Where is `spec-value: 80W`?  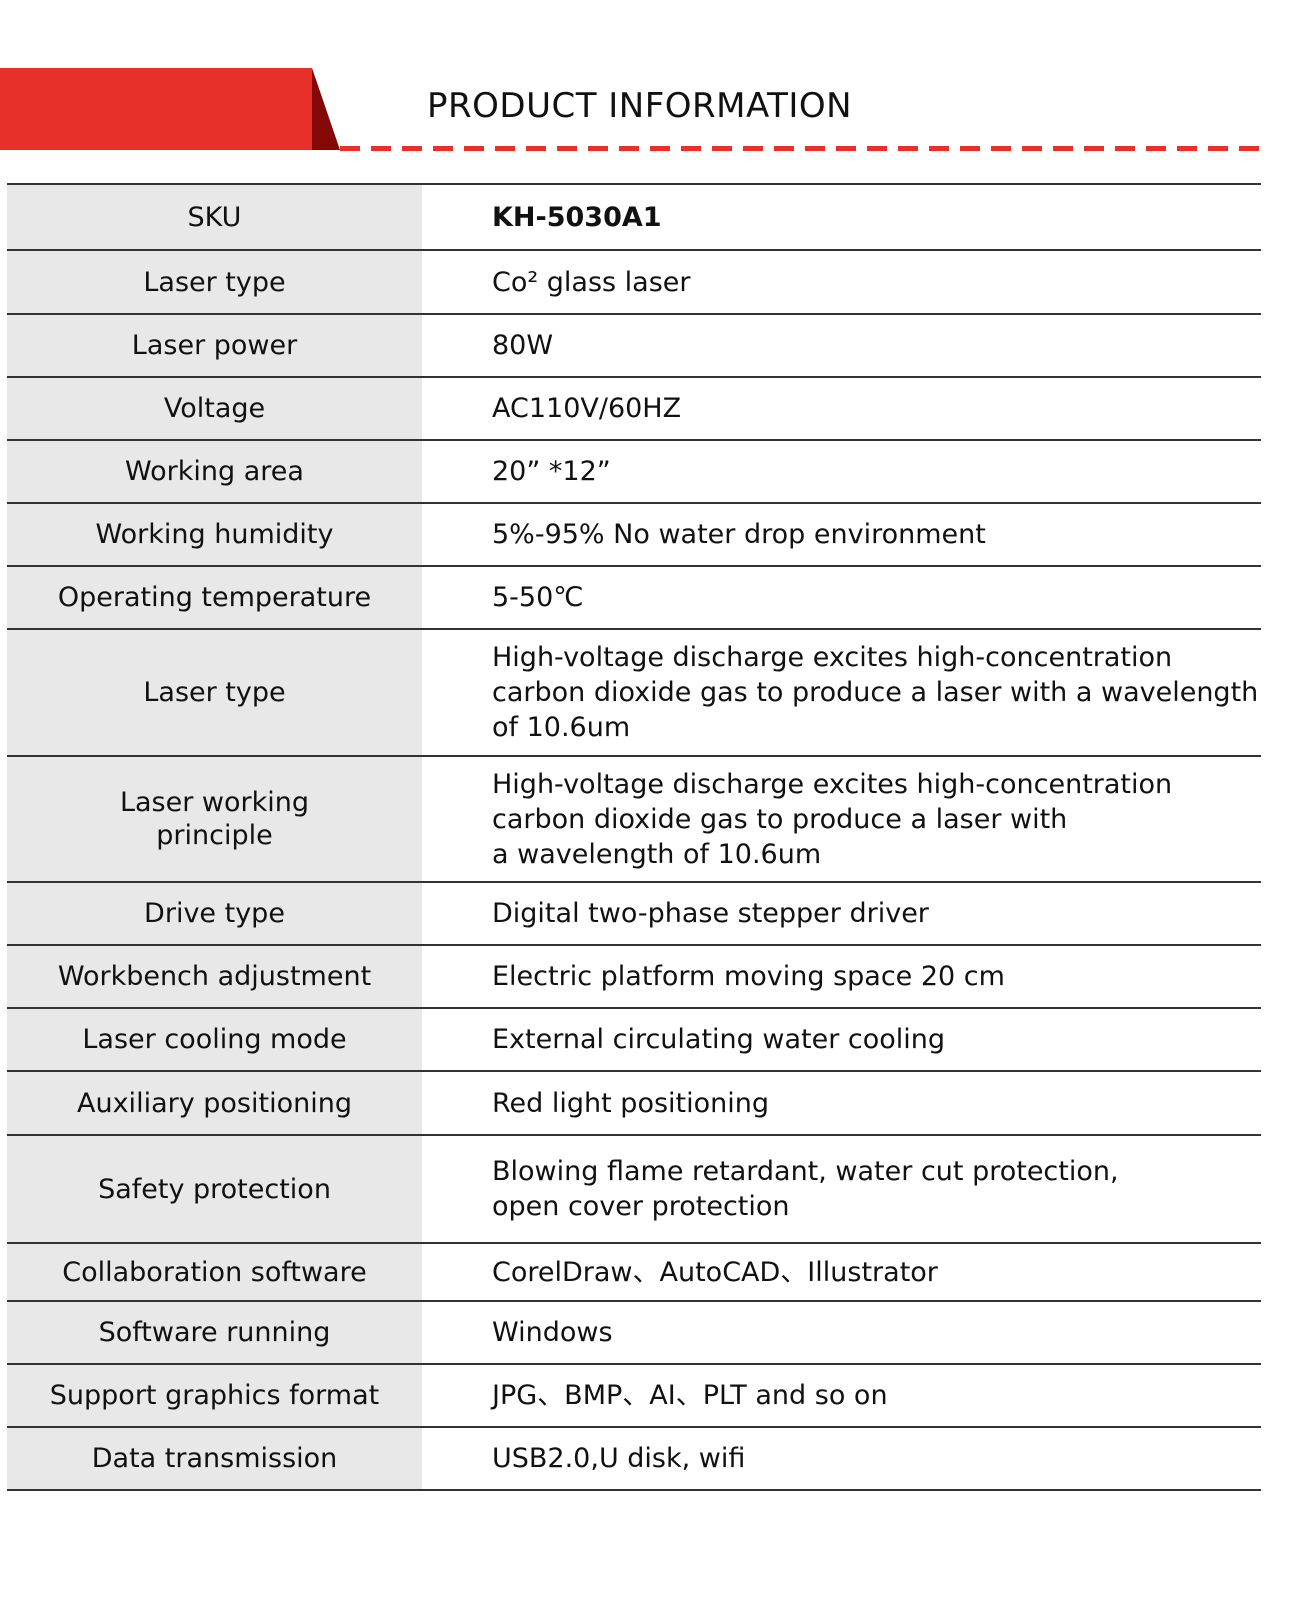
spec-value: 80W is located at coordinates (523, 345).